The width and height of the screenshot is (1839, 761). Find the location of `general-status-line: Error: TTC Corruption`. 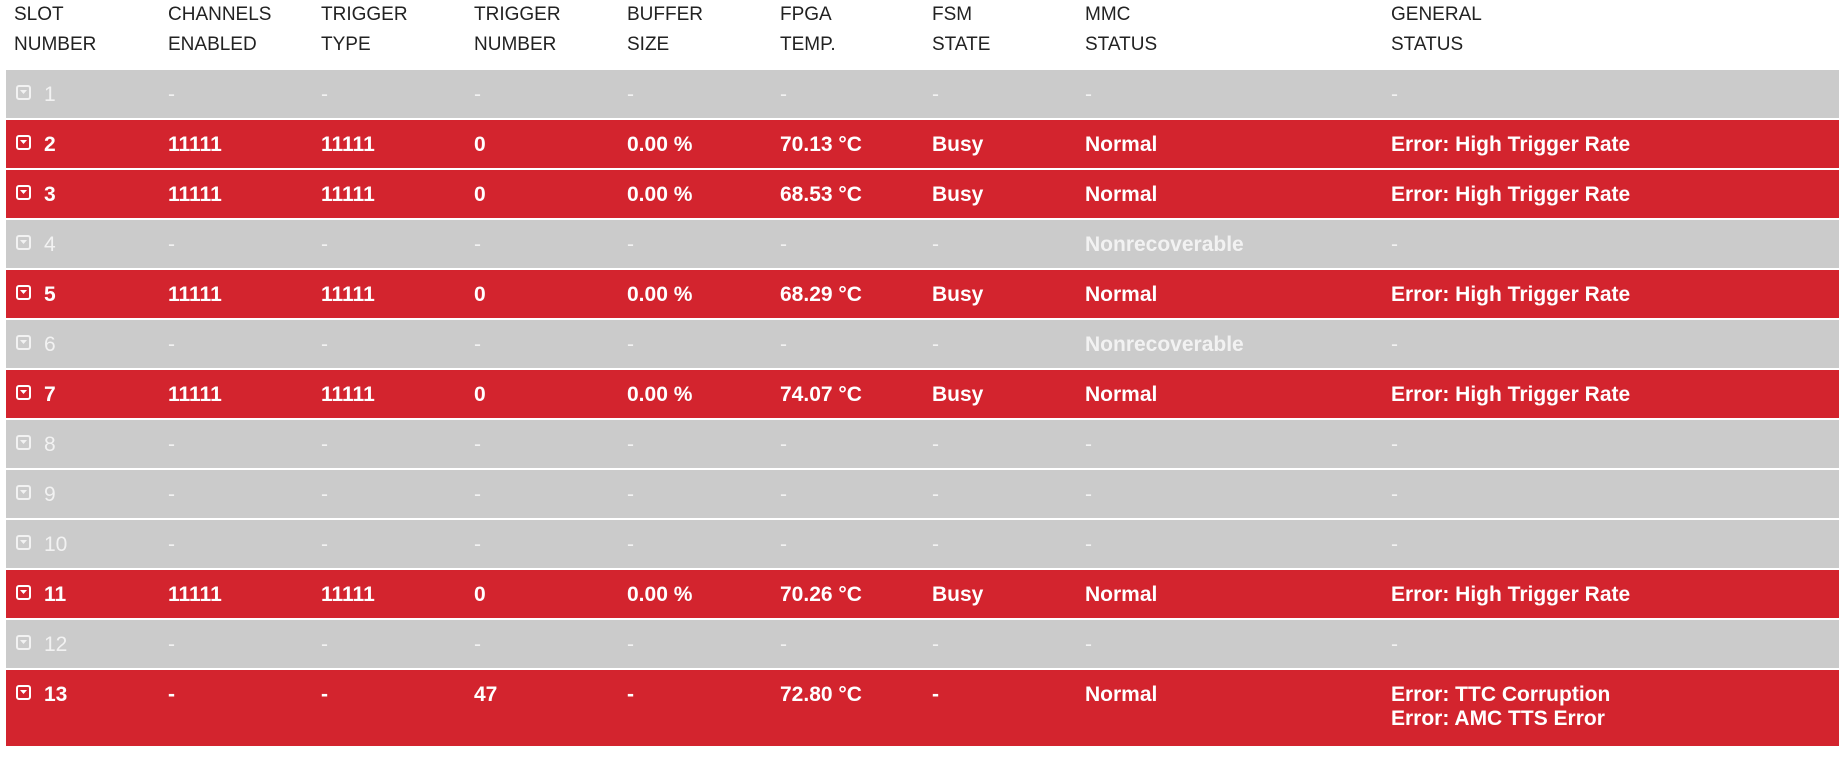

general-status-line: Error: TTC Corruption is located at coordinates (1501, 694).